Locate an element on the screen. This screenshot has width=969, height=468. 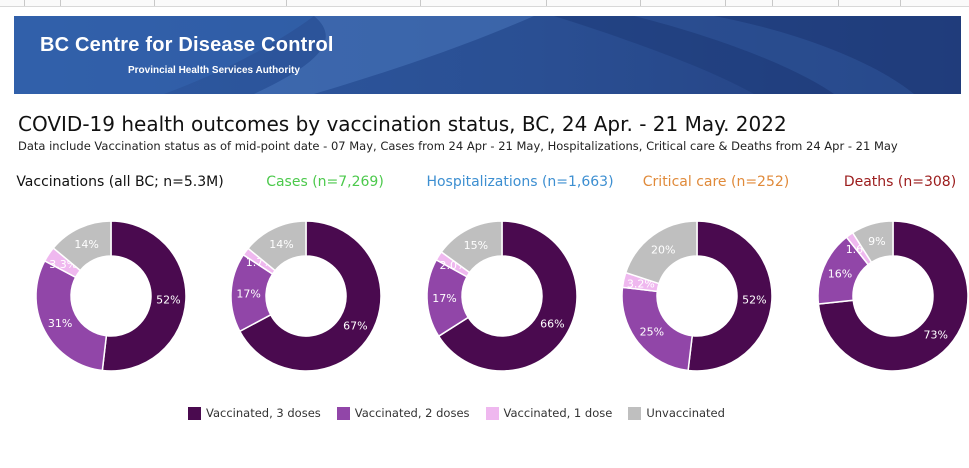
critical-care-slice-unvaccinated is located at coordinates (661, 252).